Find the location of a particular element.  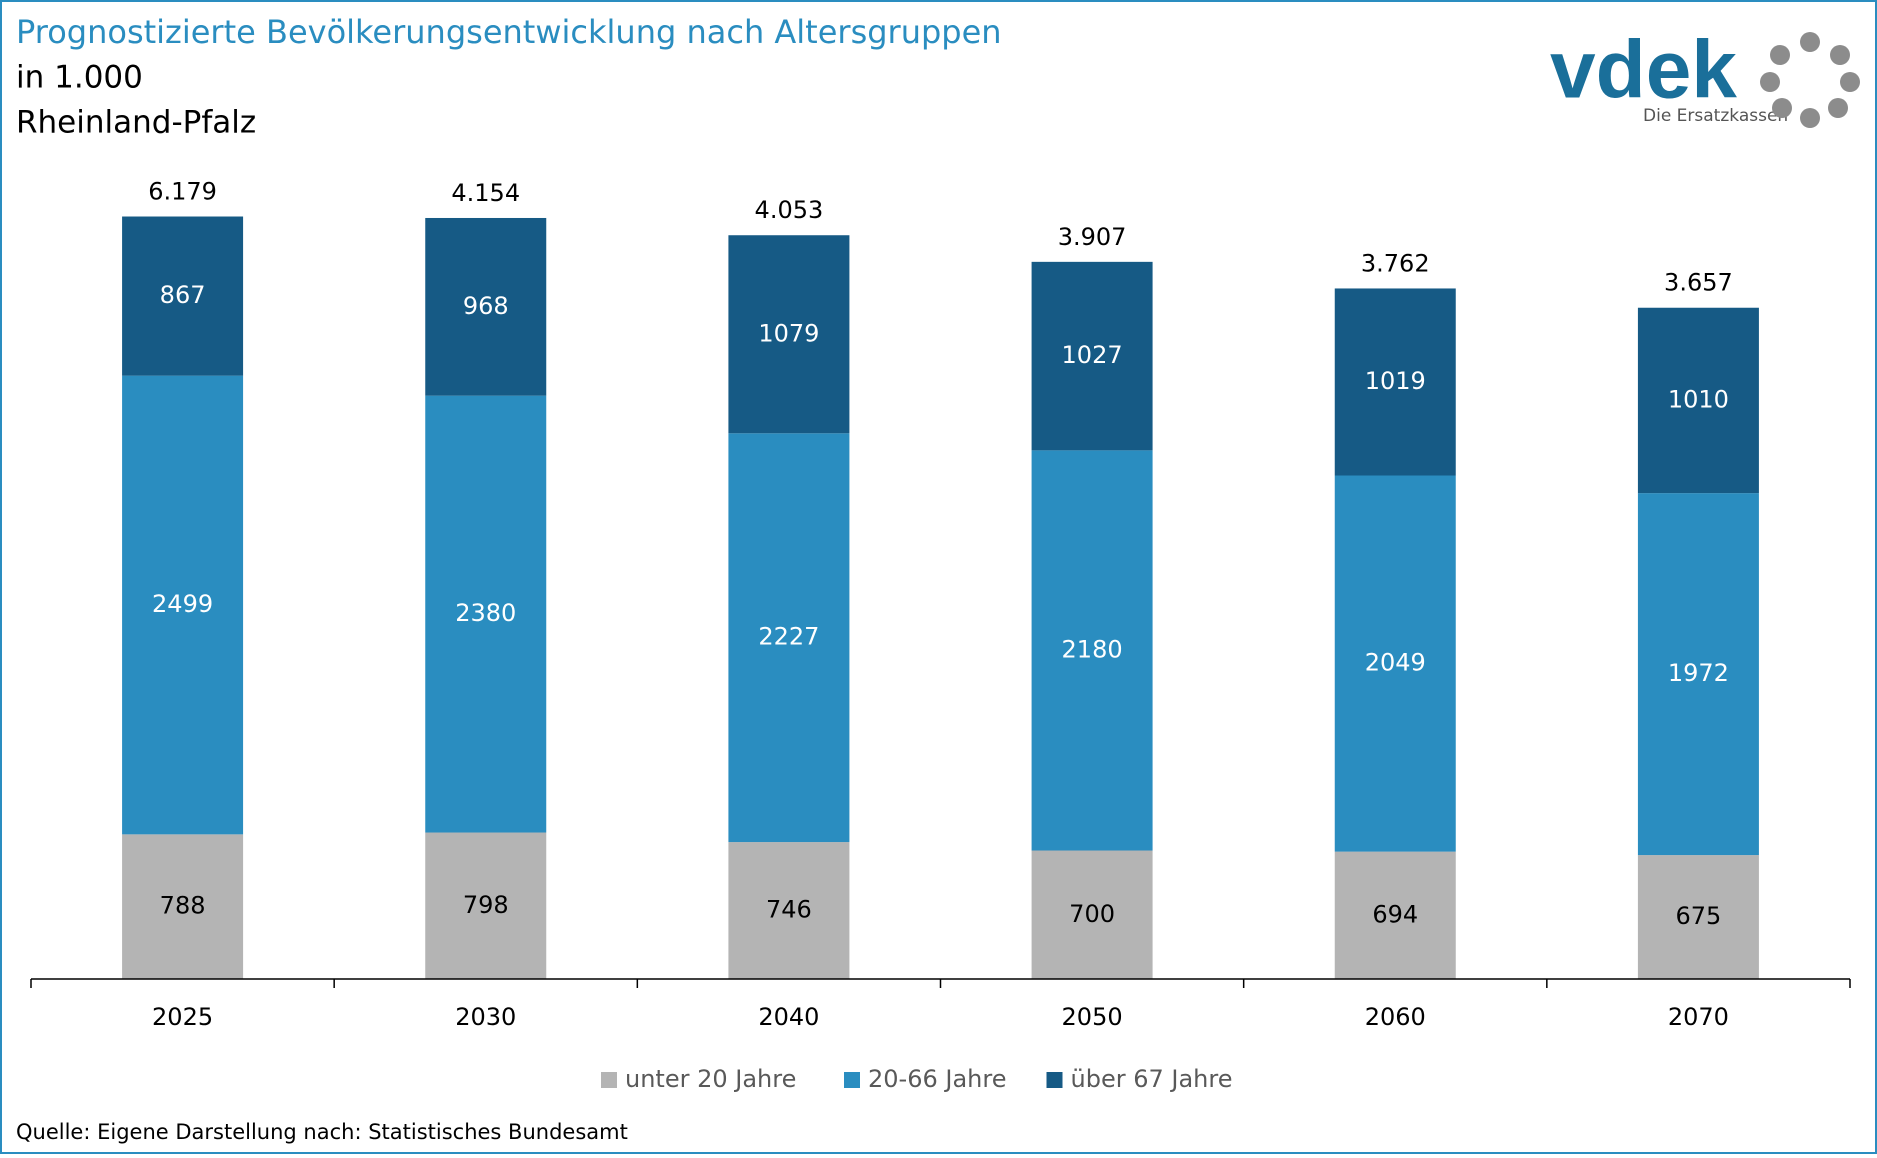

data-label: 1010 is located at coordinates (1698, 399).